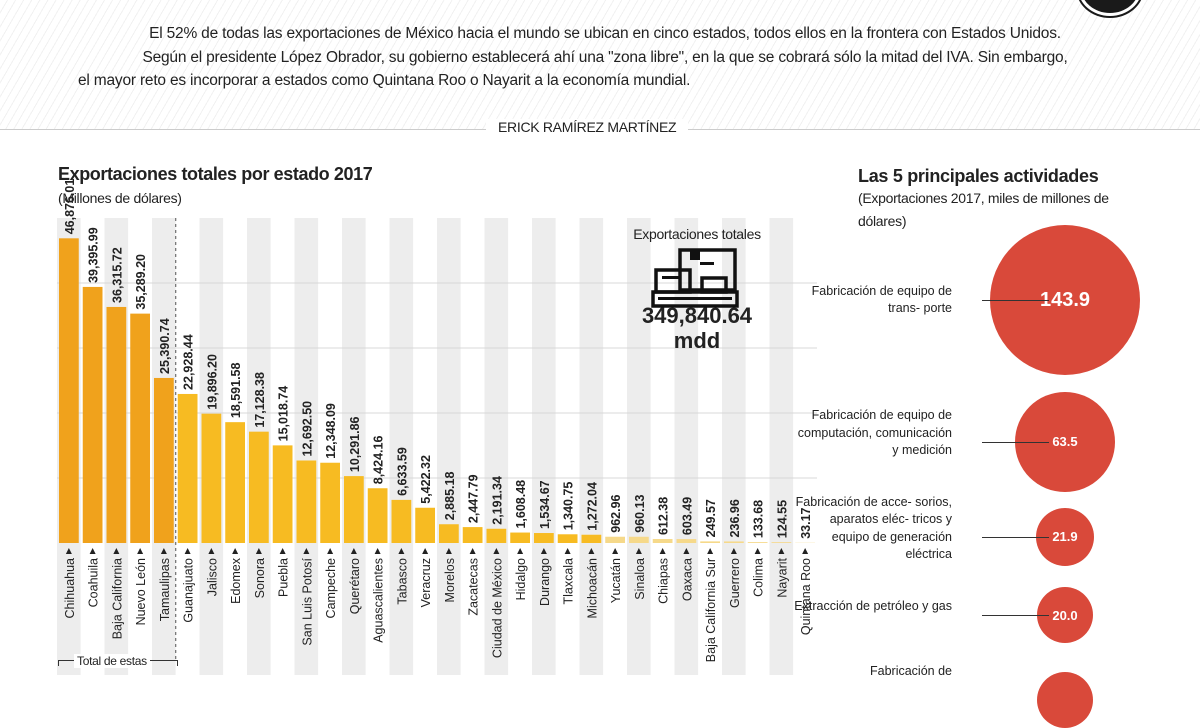  What do you see at coordinates (379, 460) in the screenshot?
I see `bar-value-label: 8,424.16` at bounding box center [379, 460].